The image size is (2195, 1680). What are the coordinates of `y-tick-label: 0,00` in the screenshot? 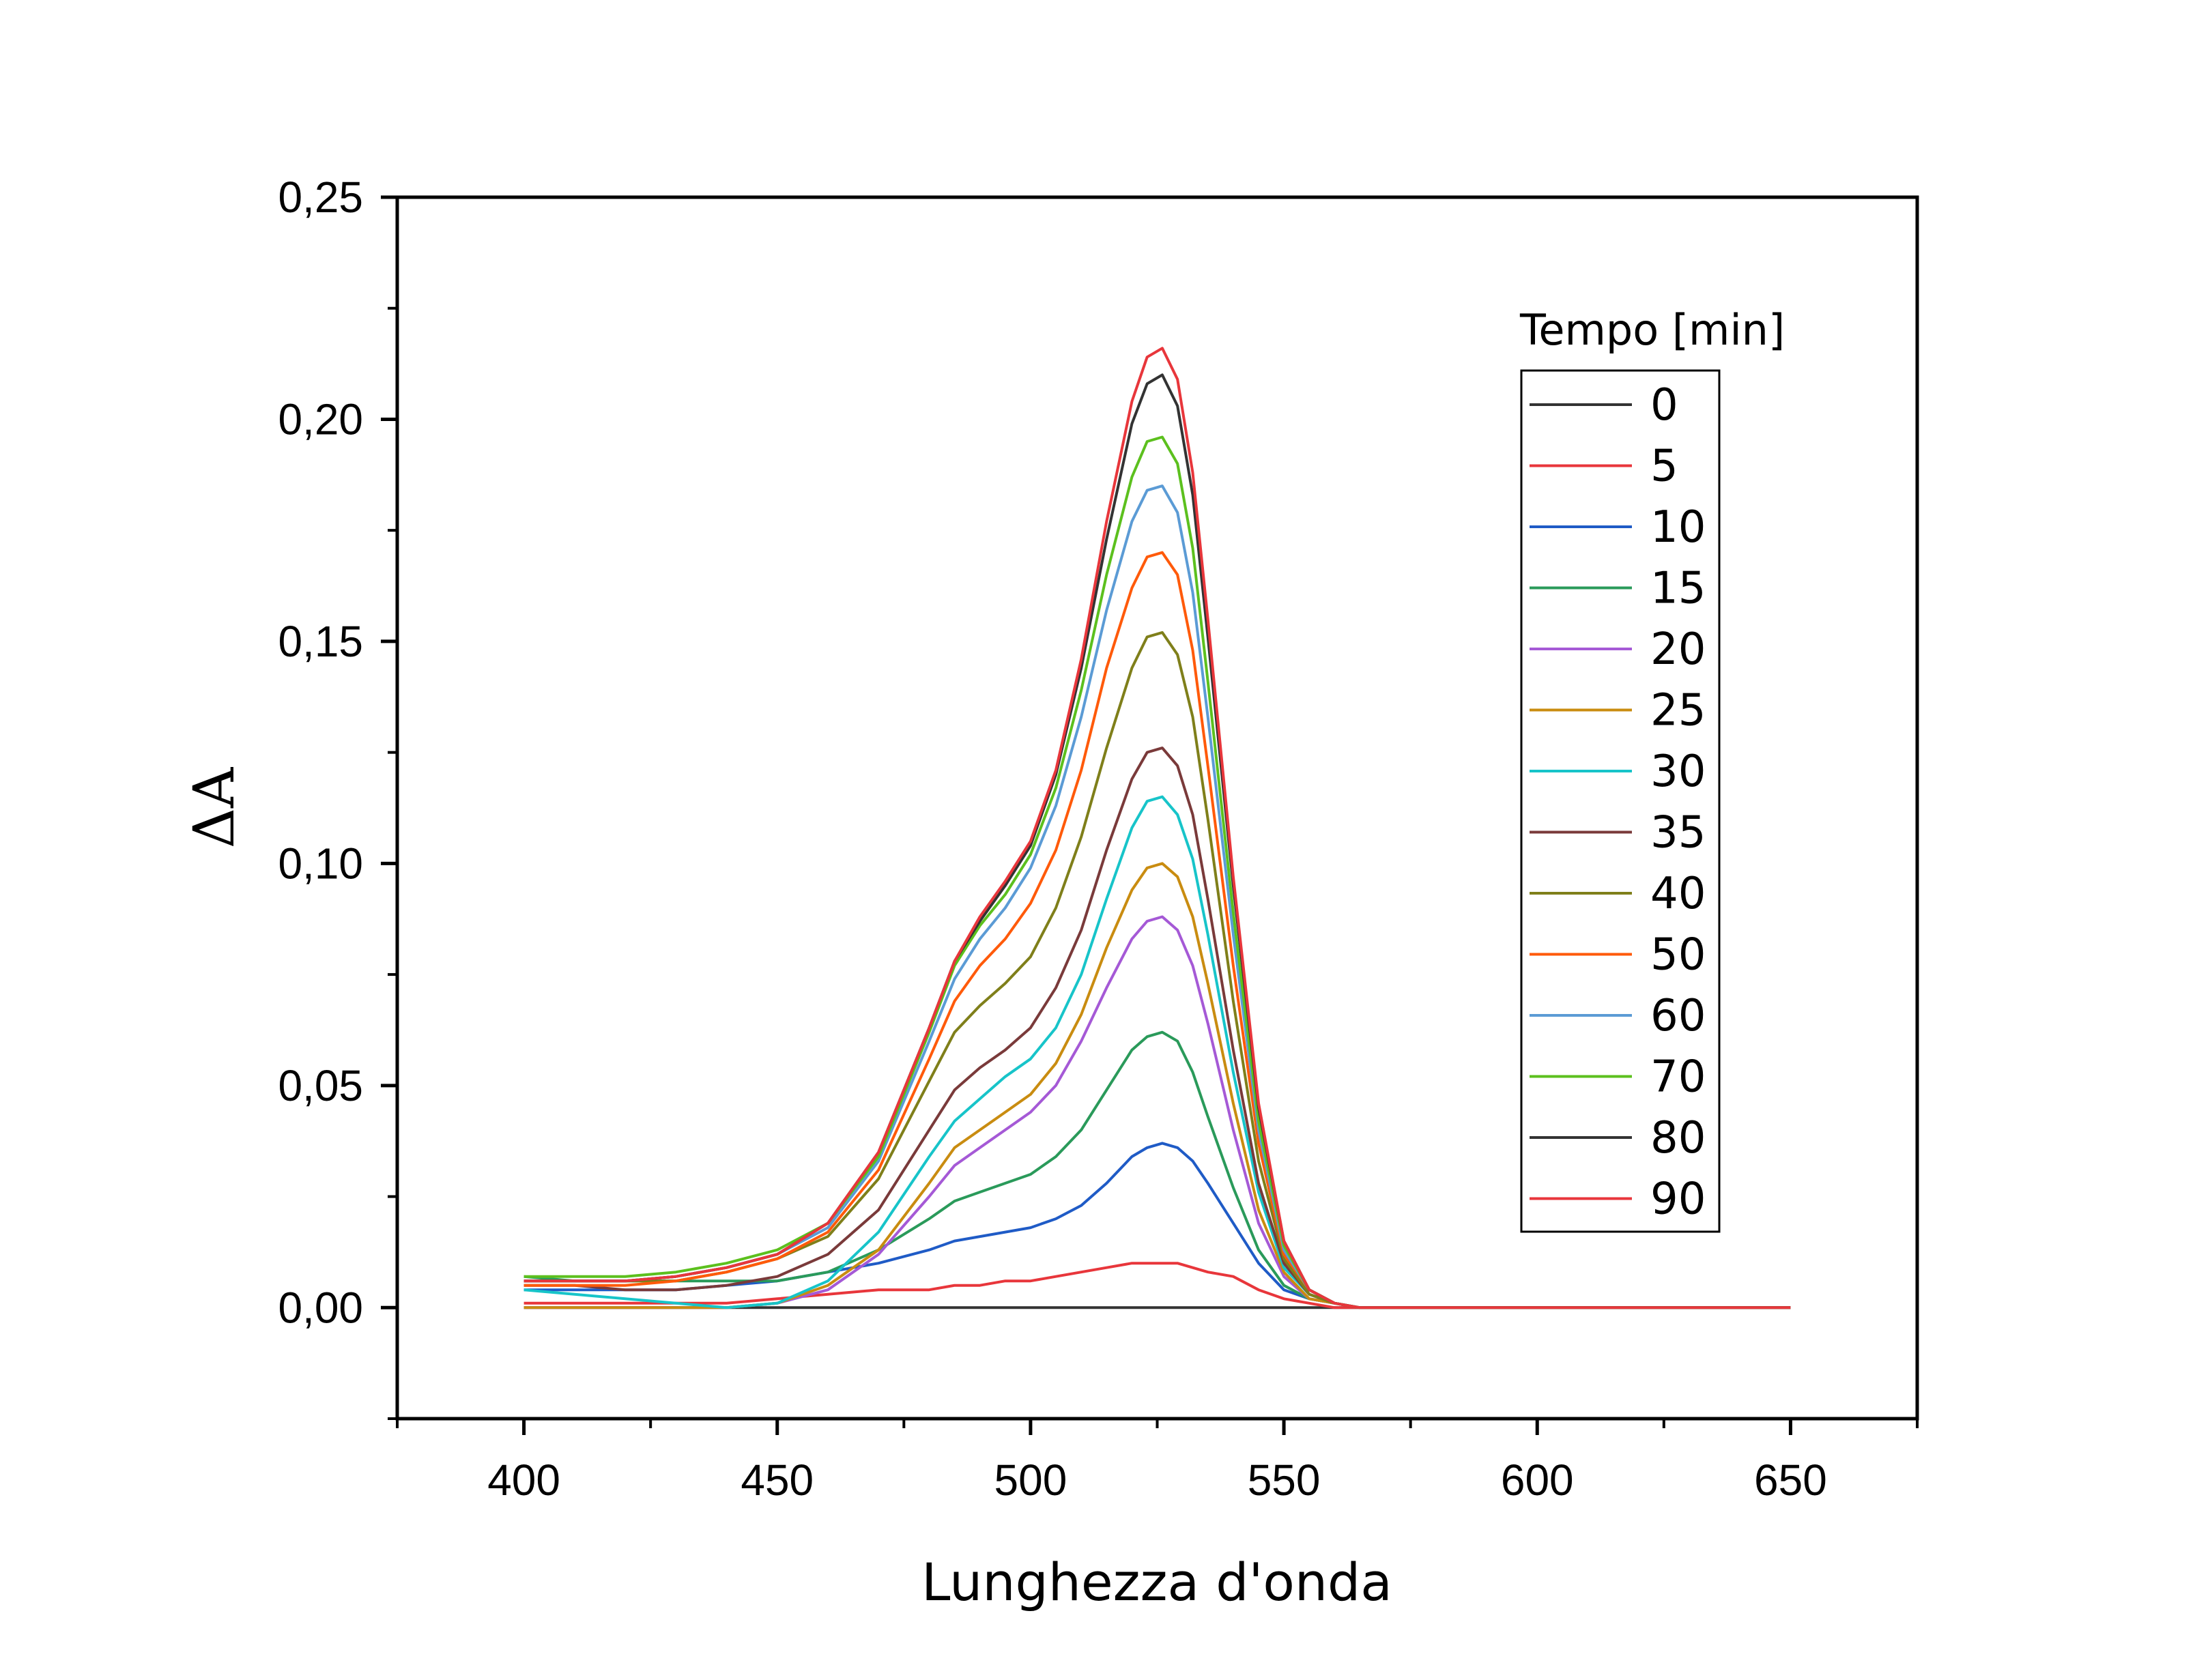 It's located at (320, 1307).